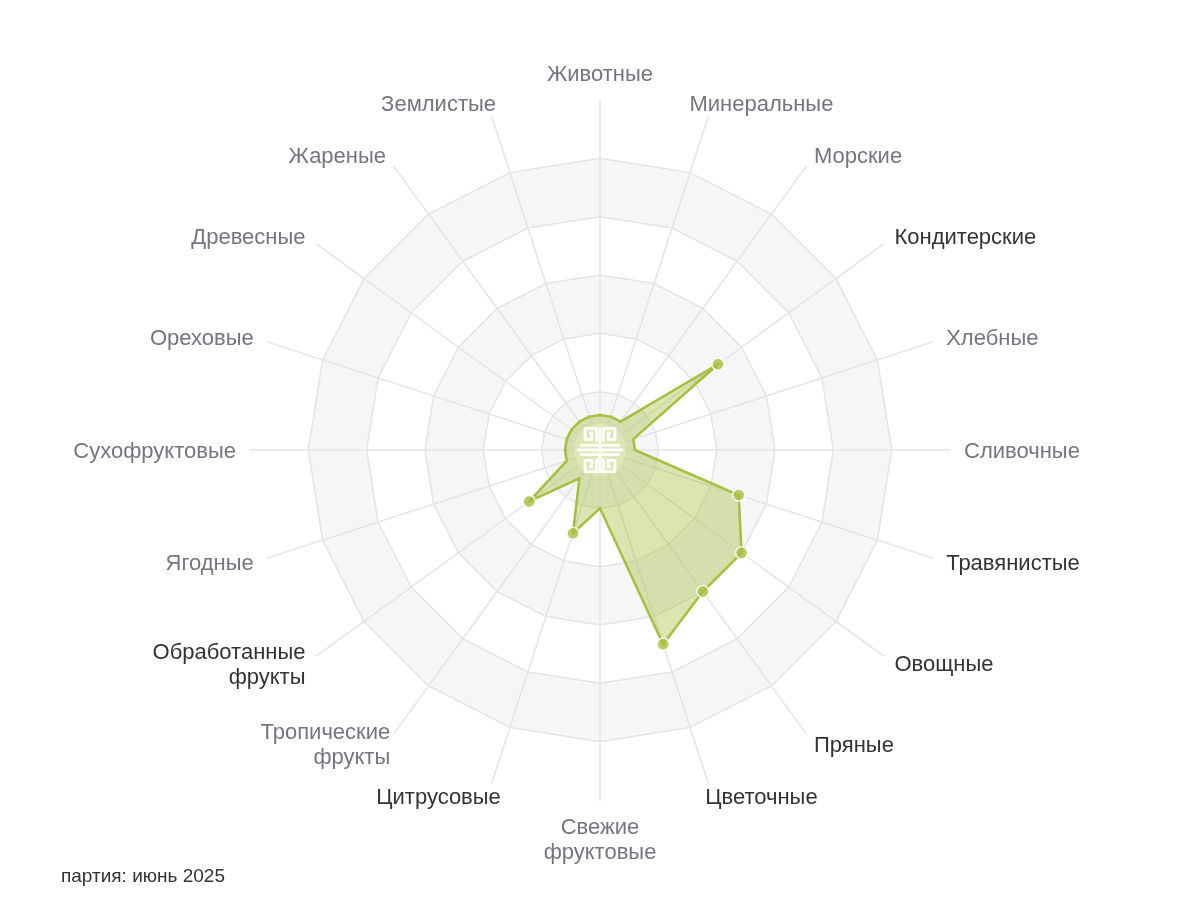 This screenshot has width=1200, height=900. Describe the element at coordinates (337, 156) in the screenshot. I see `spoke-label: Жареные` at that location.